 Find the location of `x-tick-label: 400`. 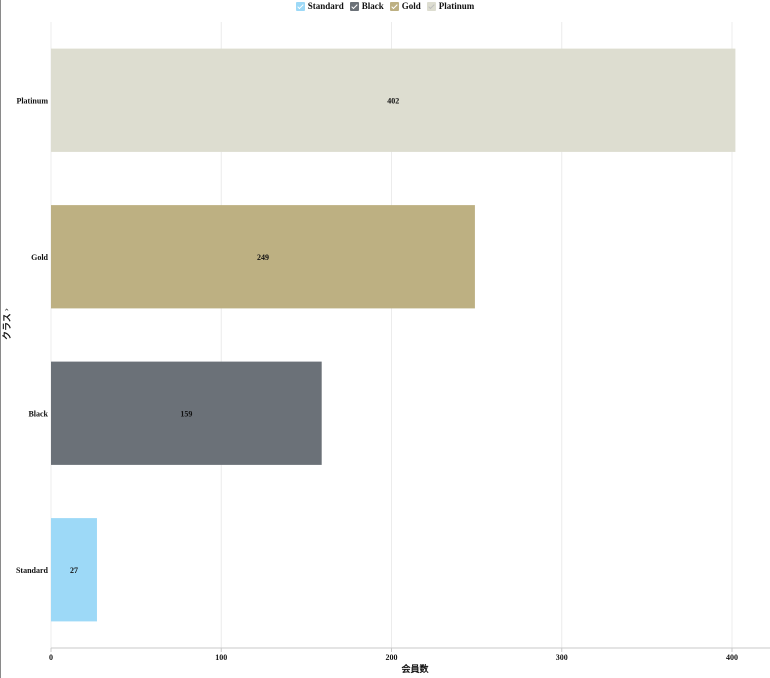

x-tick-label: 400 is located at coordinates (732, 657).